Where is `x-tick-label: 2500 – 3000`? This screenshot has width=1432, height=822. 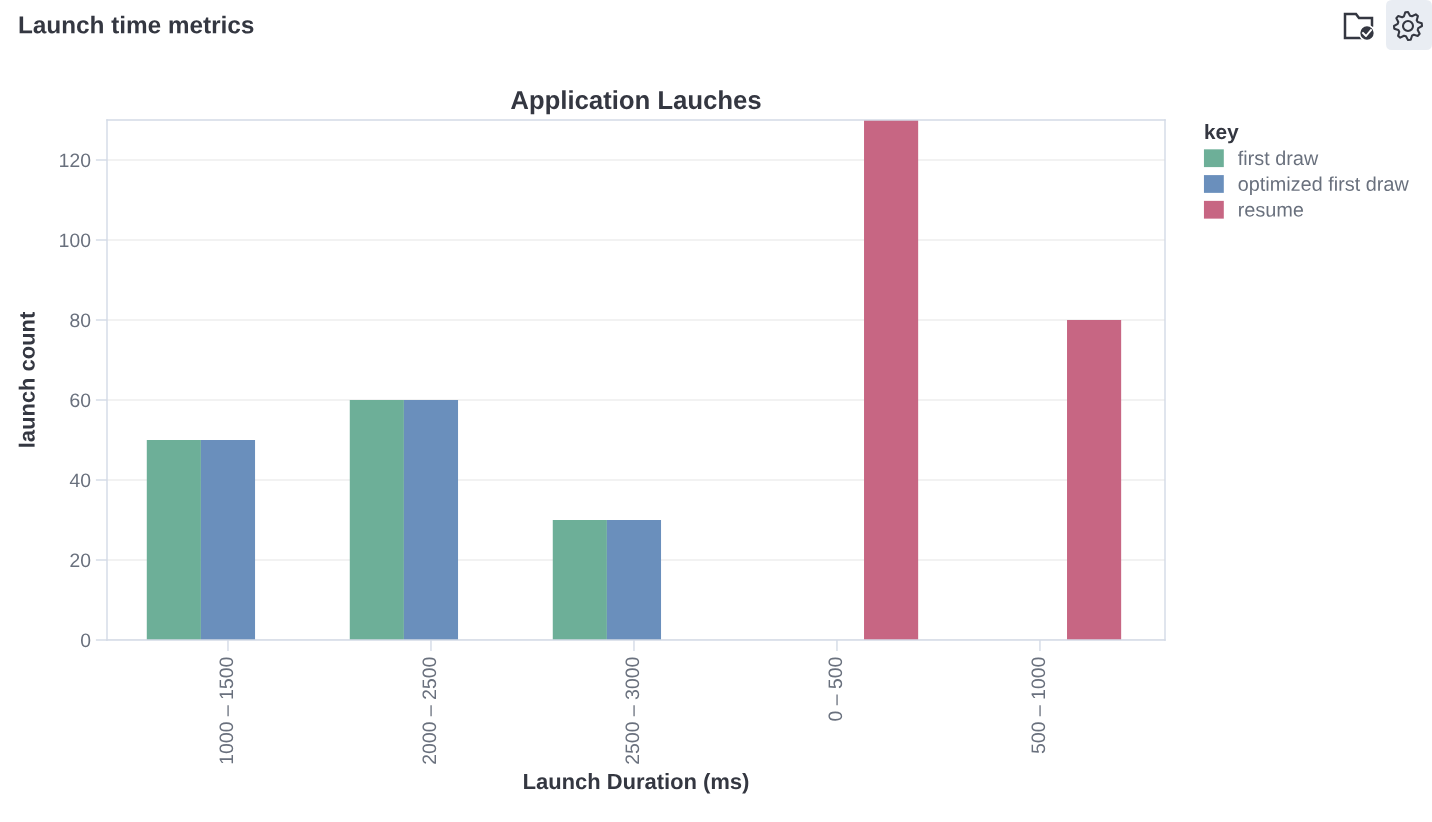 x-tick-label: 2500 – 3000 is located at coordinates (632, 710).